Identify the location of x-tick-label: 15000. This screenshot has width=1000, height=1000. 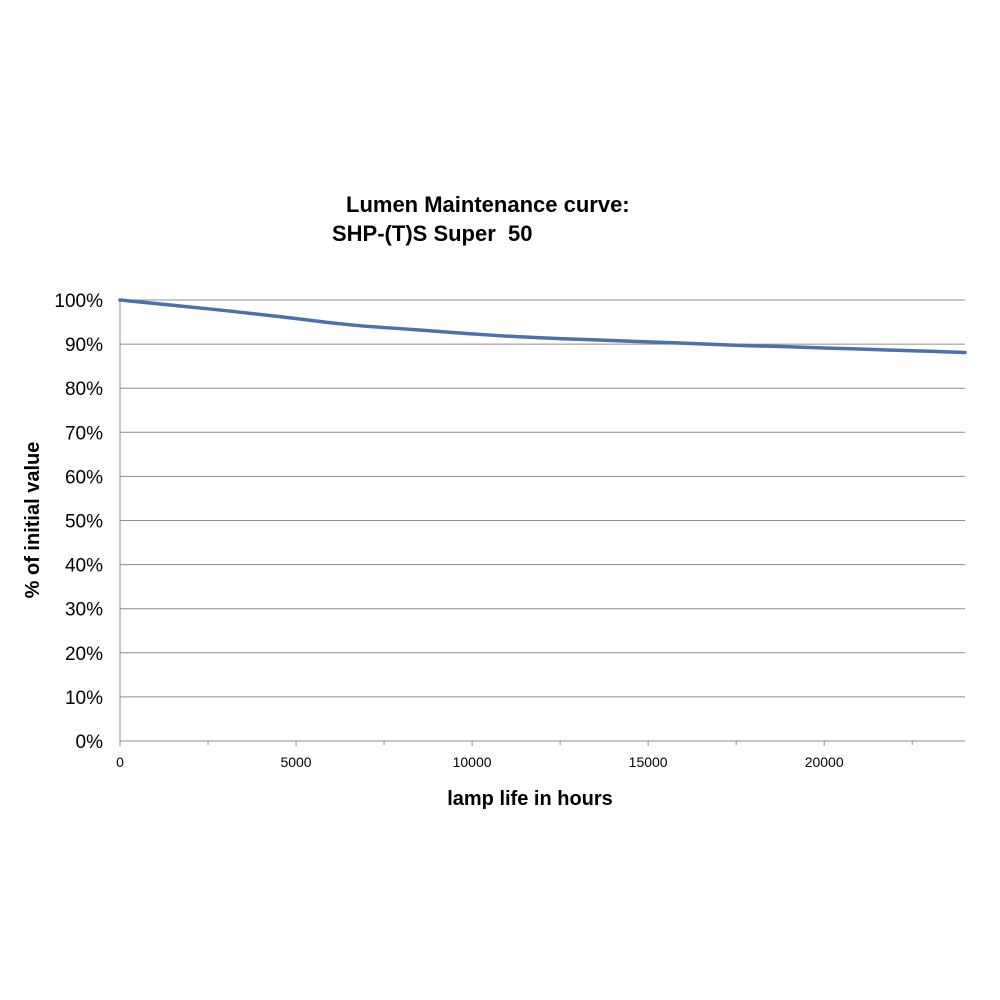
(648, 762).